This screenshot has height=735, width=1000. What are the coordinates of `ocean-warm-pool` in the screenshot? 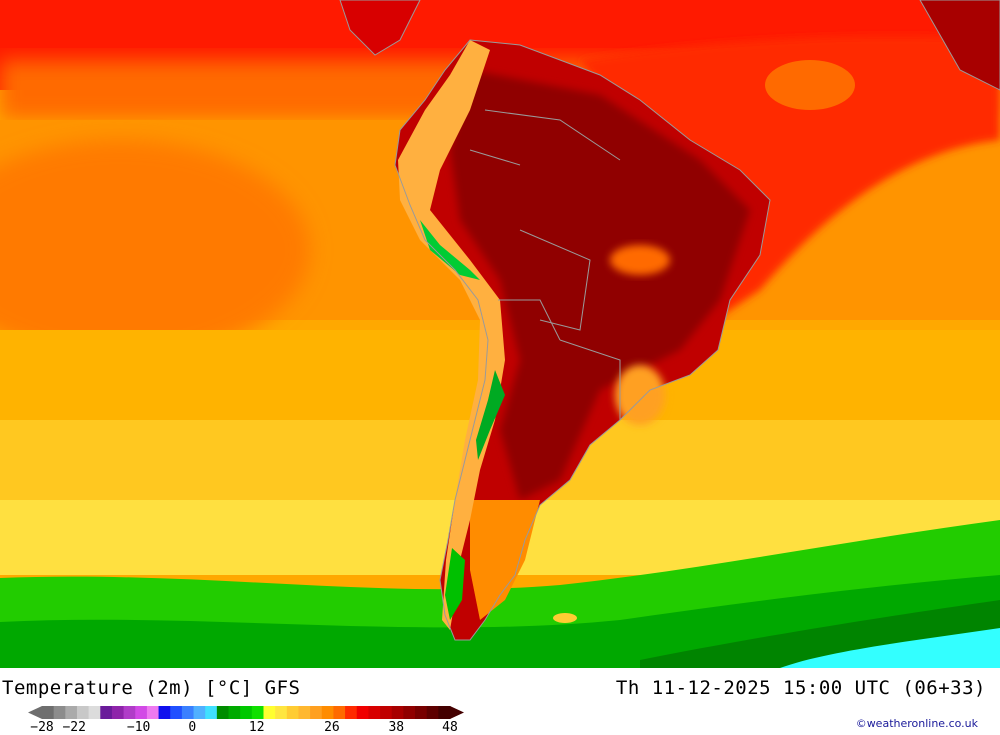 It's located at (155, 250).